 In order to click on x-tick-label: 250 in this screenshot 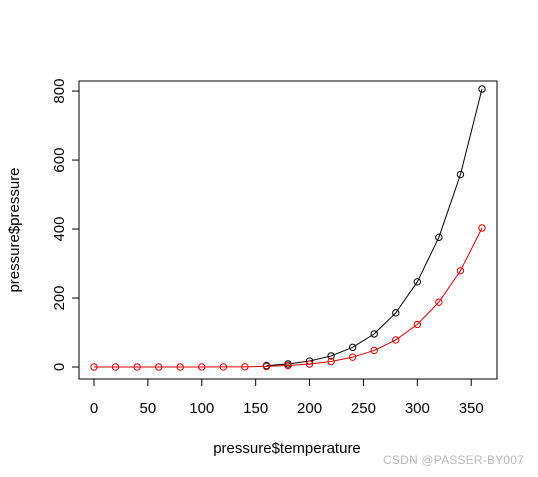, I will do `click(363, 408)`.